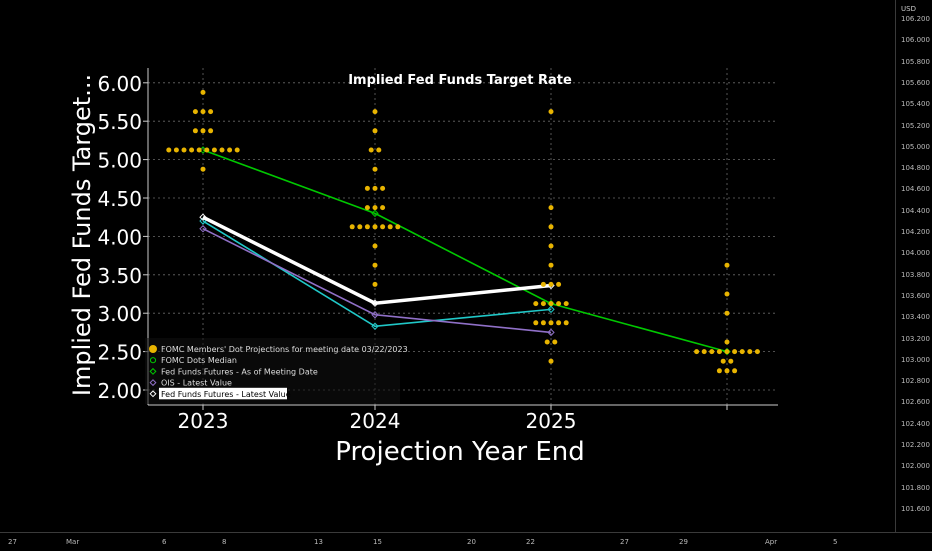 The height and width of the screenshot is (551, 932). Describe the element at coordinates (73, 542) in the screenshot. I see `time-axis-tick: Mar` at that location.